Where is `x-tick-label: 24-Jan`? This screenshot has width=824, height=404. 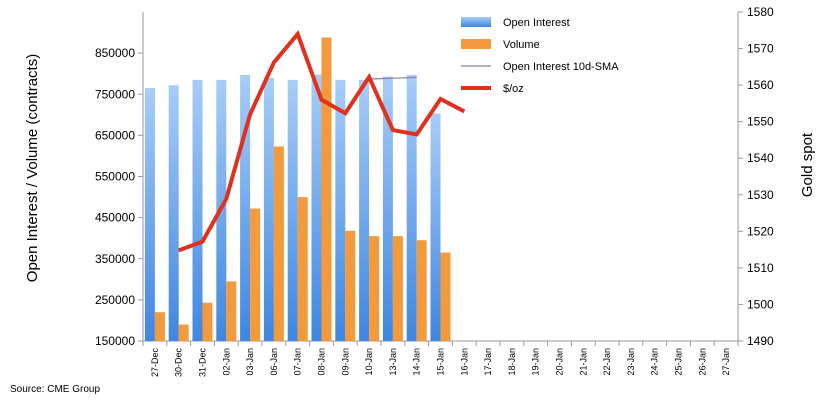
x-tick-label: 24-Jan is located at coordinates (655, 362).